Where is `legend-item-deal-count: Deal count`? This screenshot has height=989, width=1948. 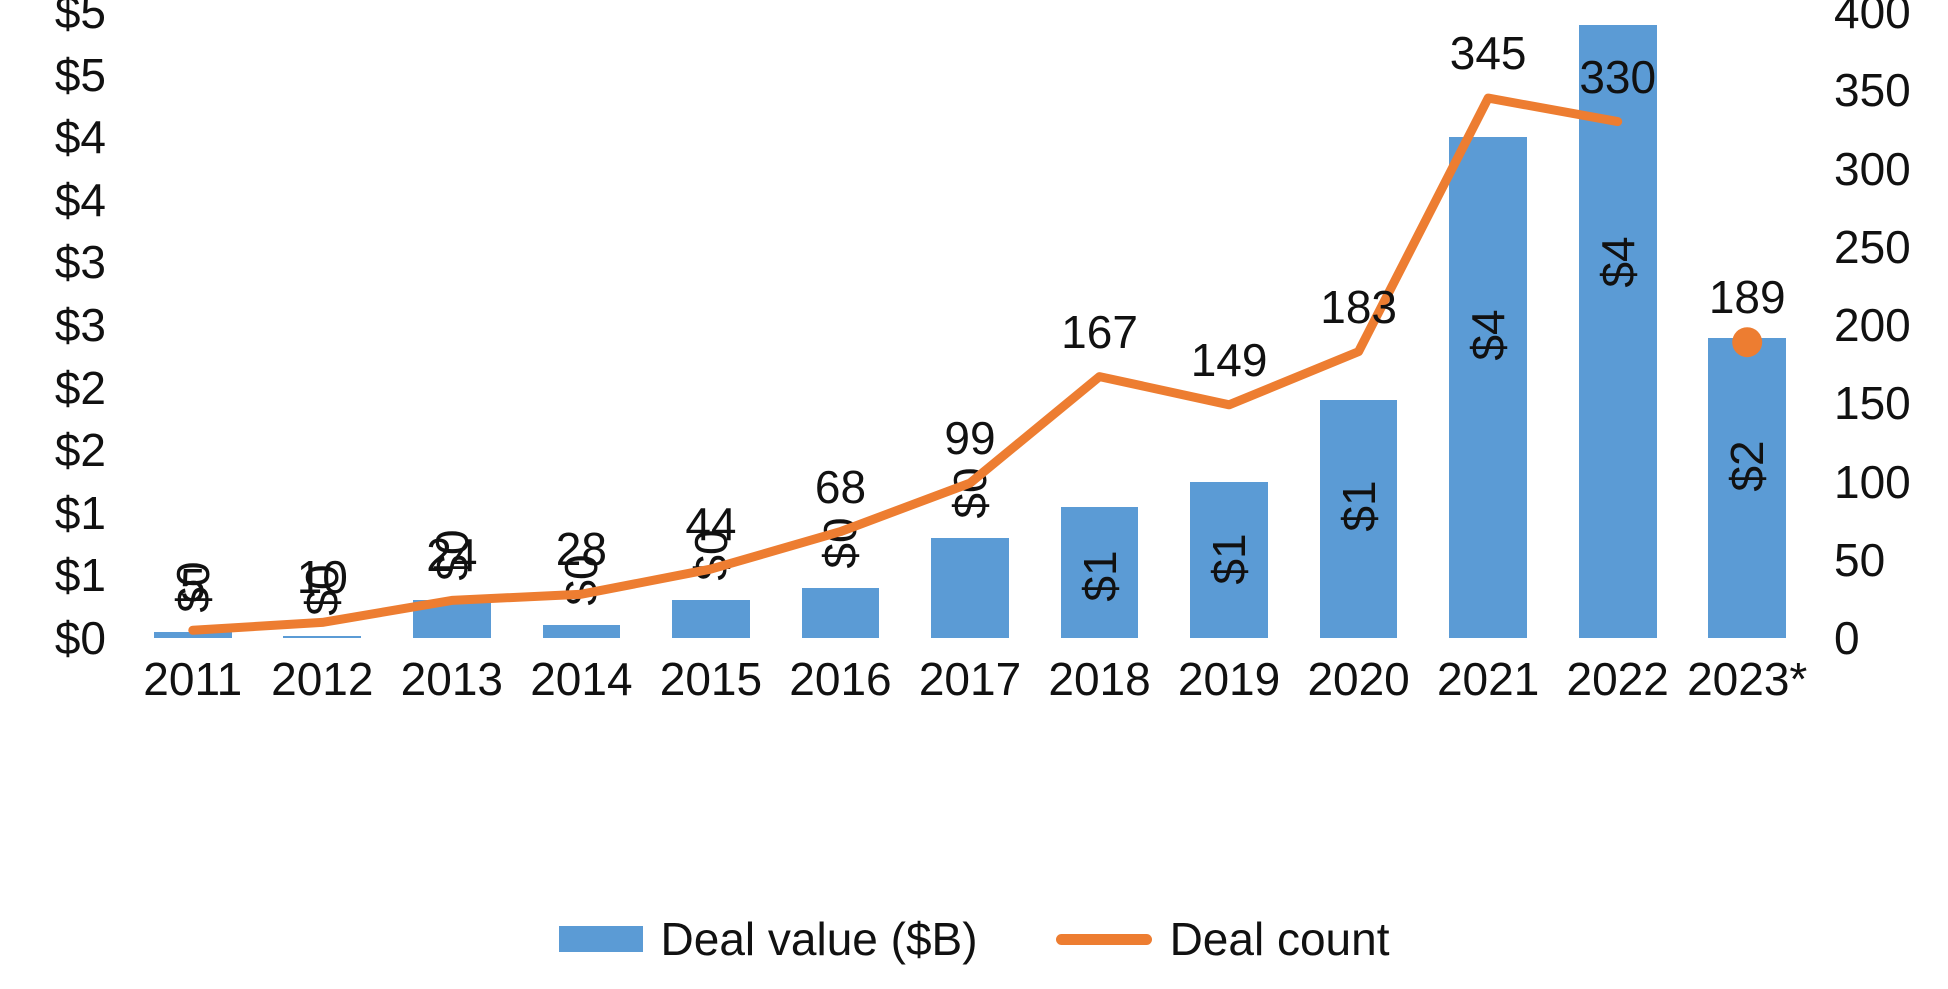
legend-item-deal-count: Deal count is located at coordinates (1222, 939).